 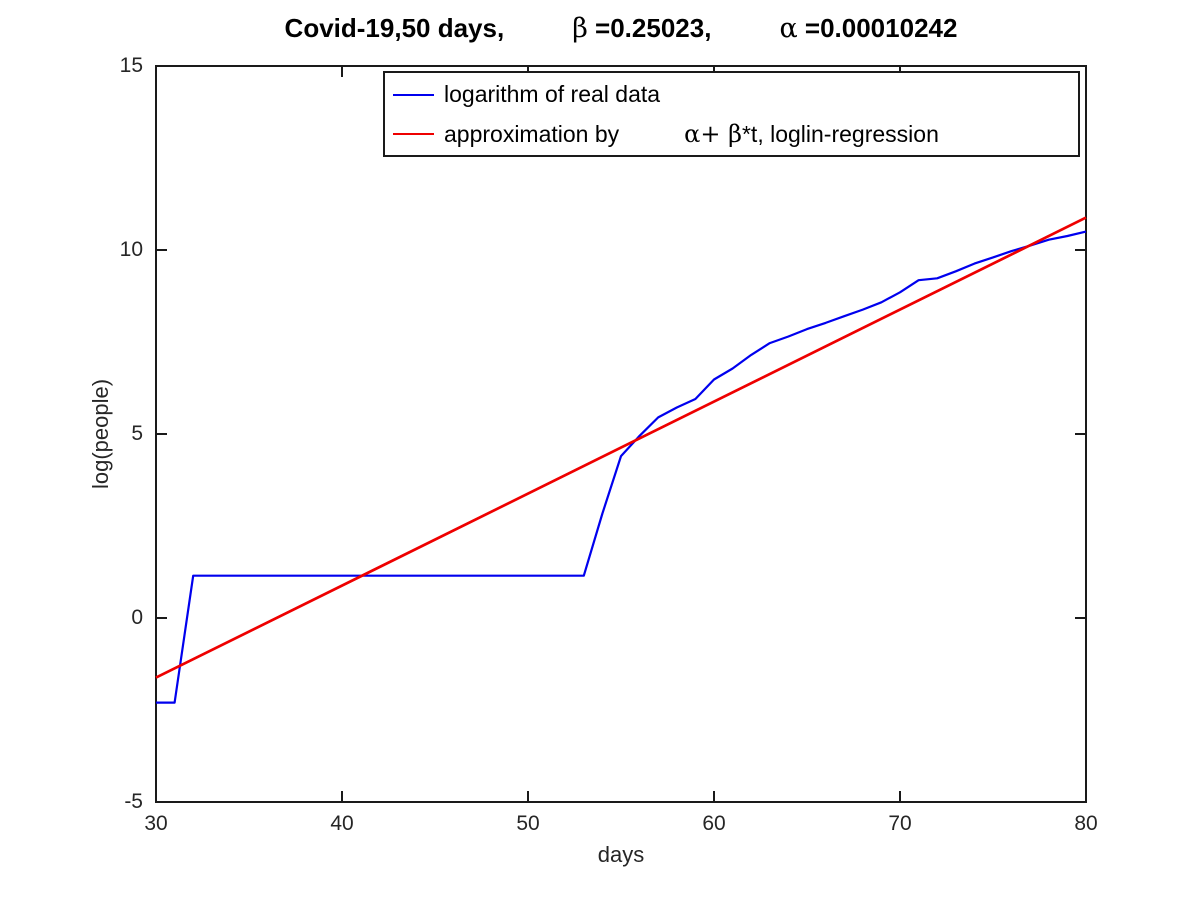 What do you see at coordinates (413, 94) in the screenshot?
I see `legend-line-sample-blue` at bounding box center [413, 94].